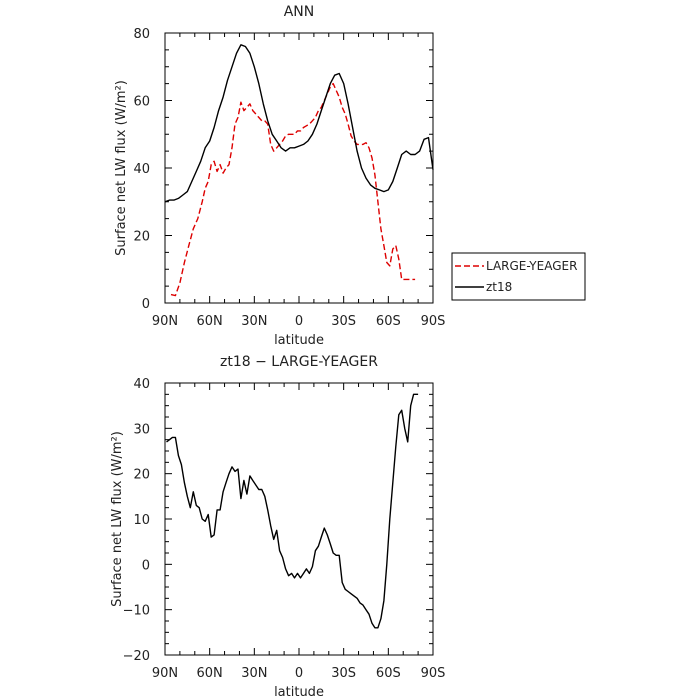 This screenshot has width=700, height=700. I want to click on y-tick-label: 30, so click(141, 429).